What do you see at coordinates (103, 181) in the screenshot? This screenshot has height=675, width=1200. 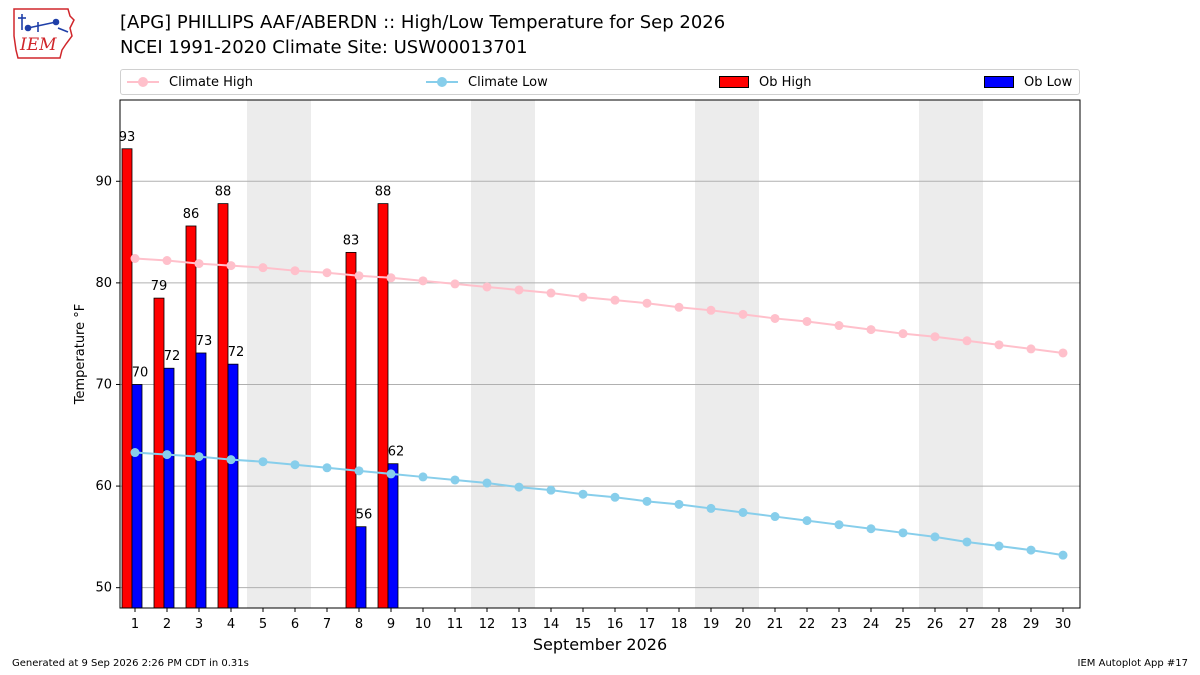 I see `y-tick-label: 90` at bounding box center [103, 181].